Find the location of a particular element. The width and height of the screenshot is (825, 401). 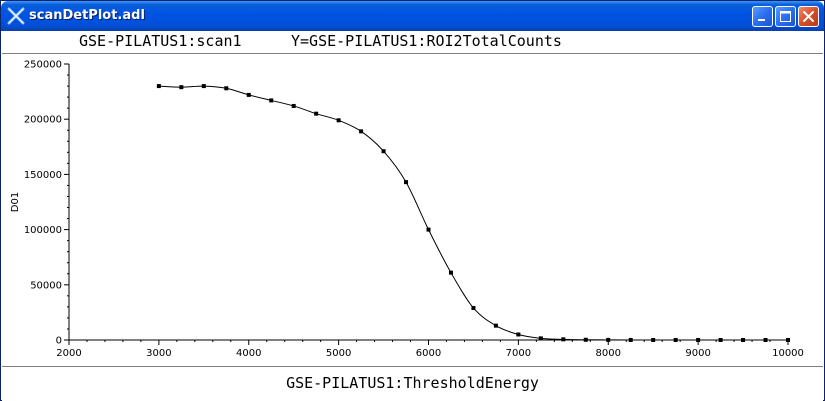

minimize-button is located at coordinates (762, 16).